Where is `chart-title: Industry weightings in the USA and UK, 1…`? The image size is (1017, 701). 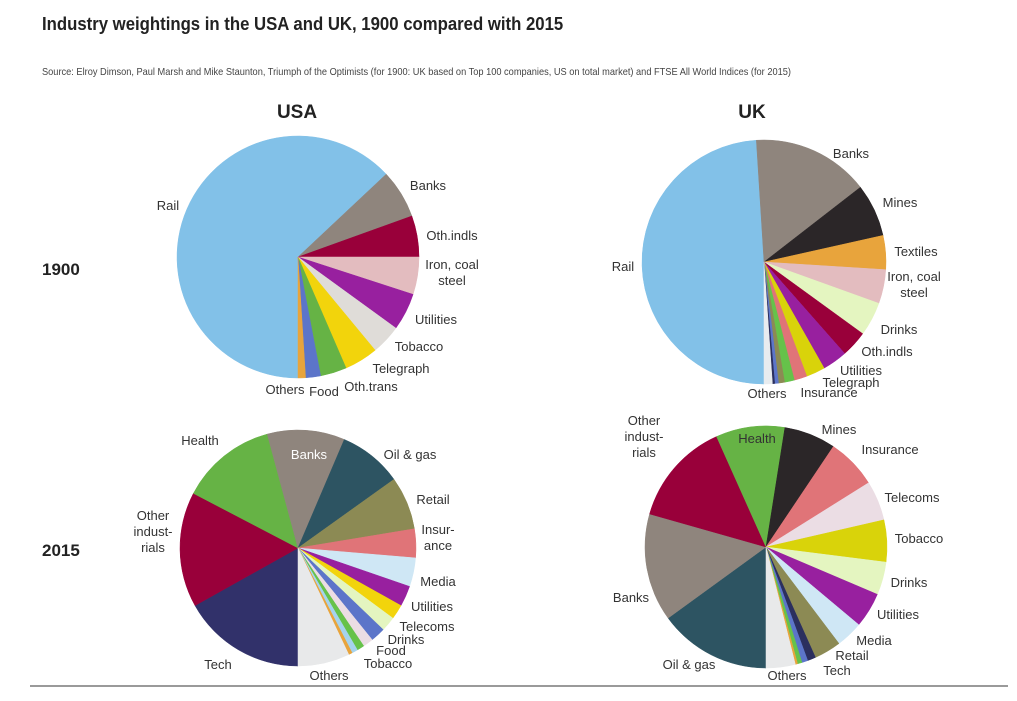 chart-title: Industry weightings in the USA and UK, 1… is located at coordinates (303, 24).